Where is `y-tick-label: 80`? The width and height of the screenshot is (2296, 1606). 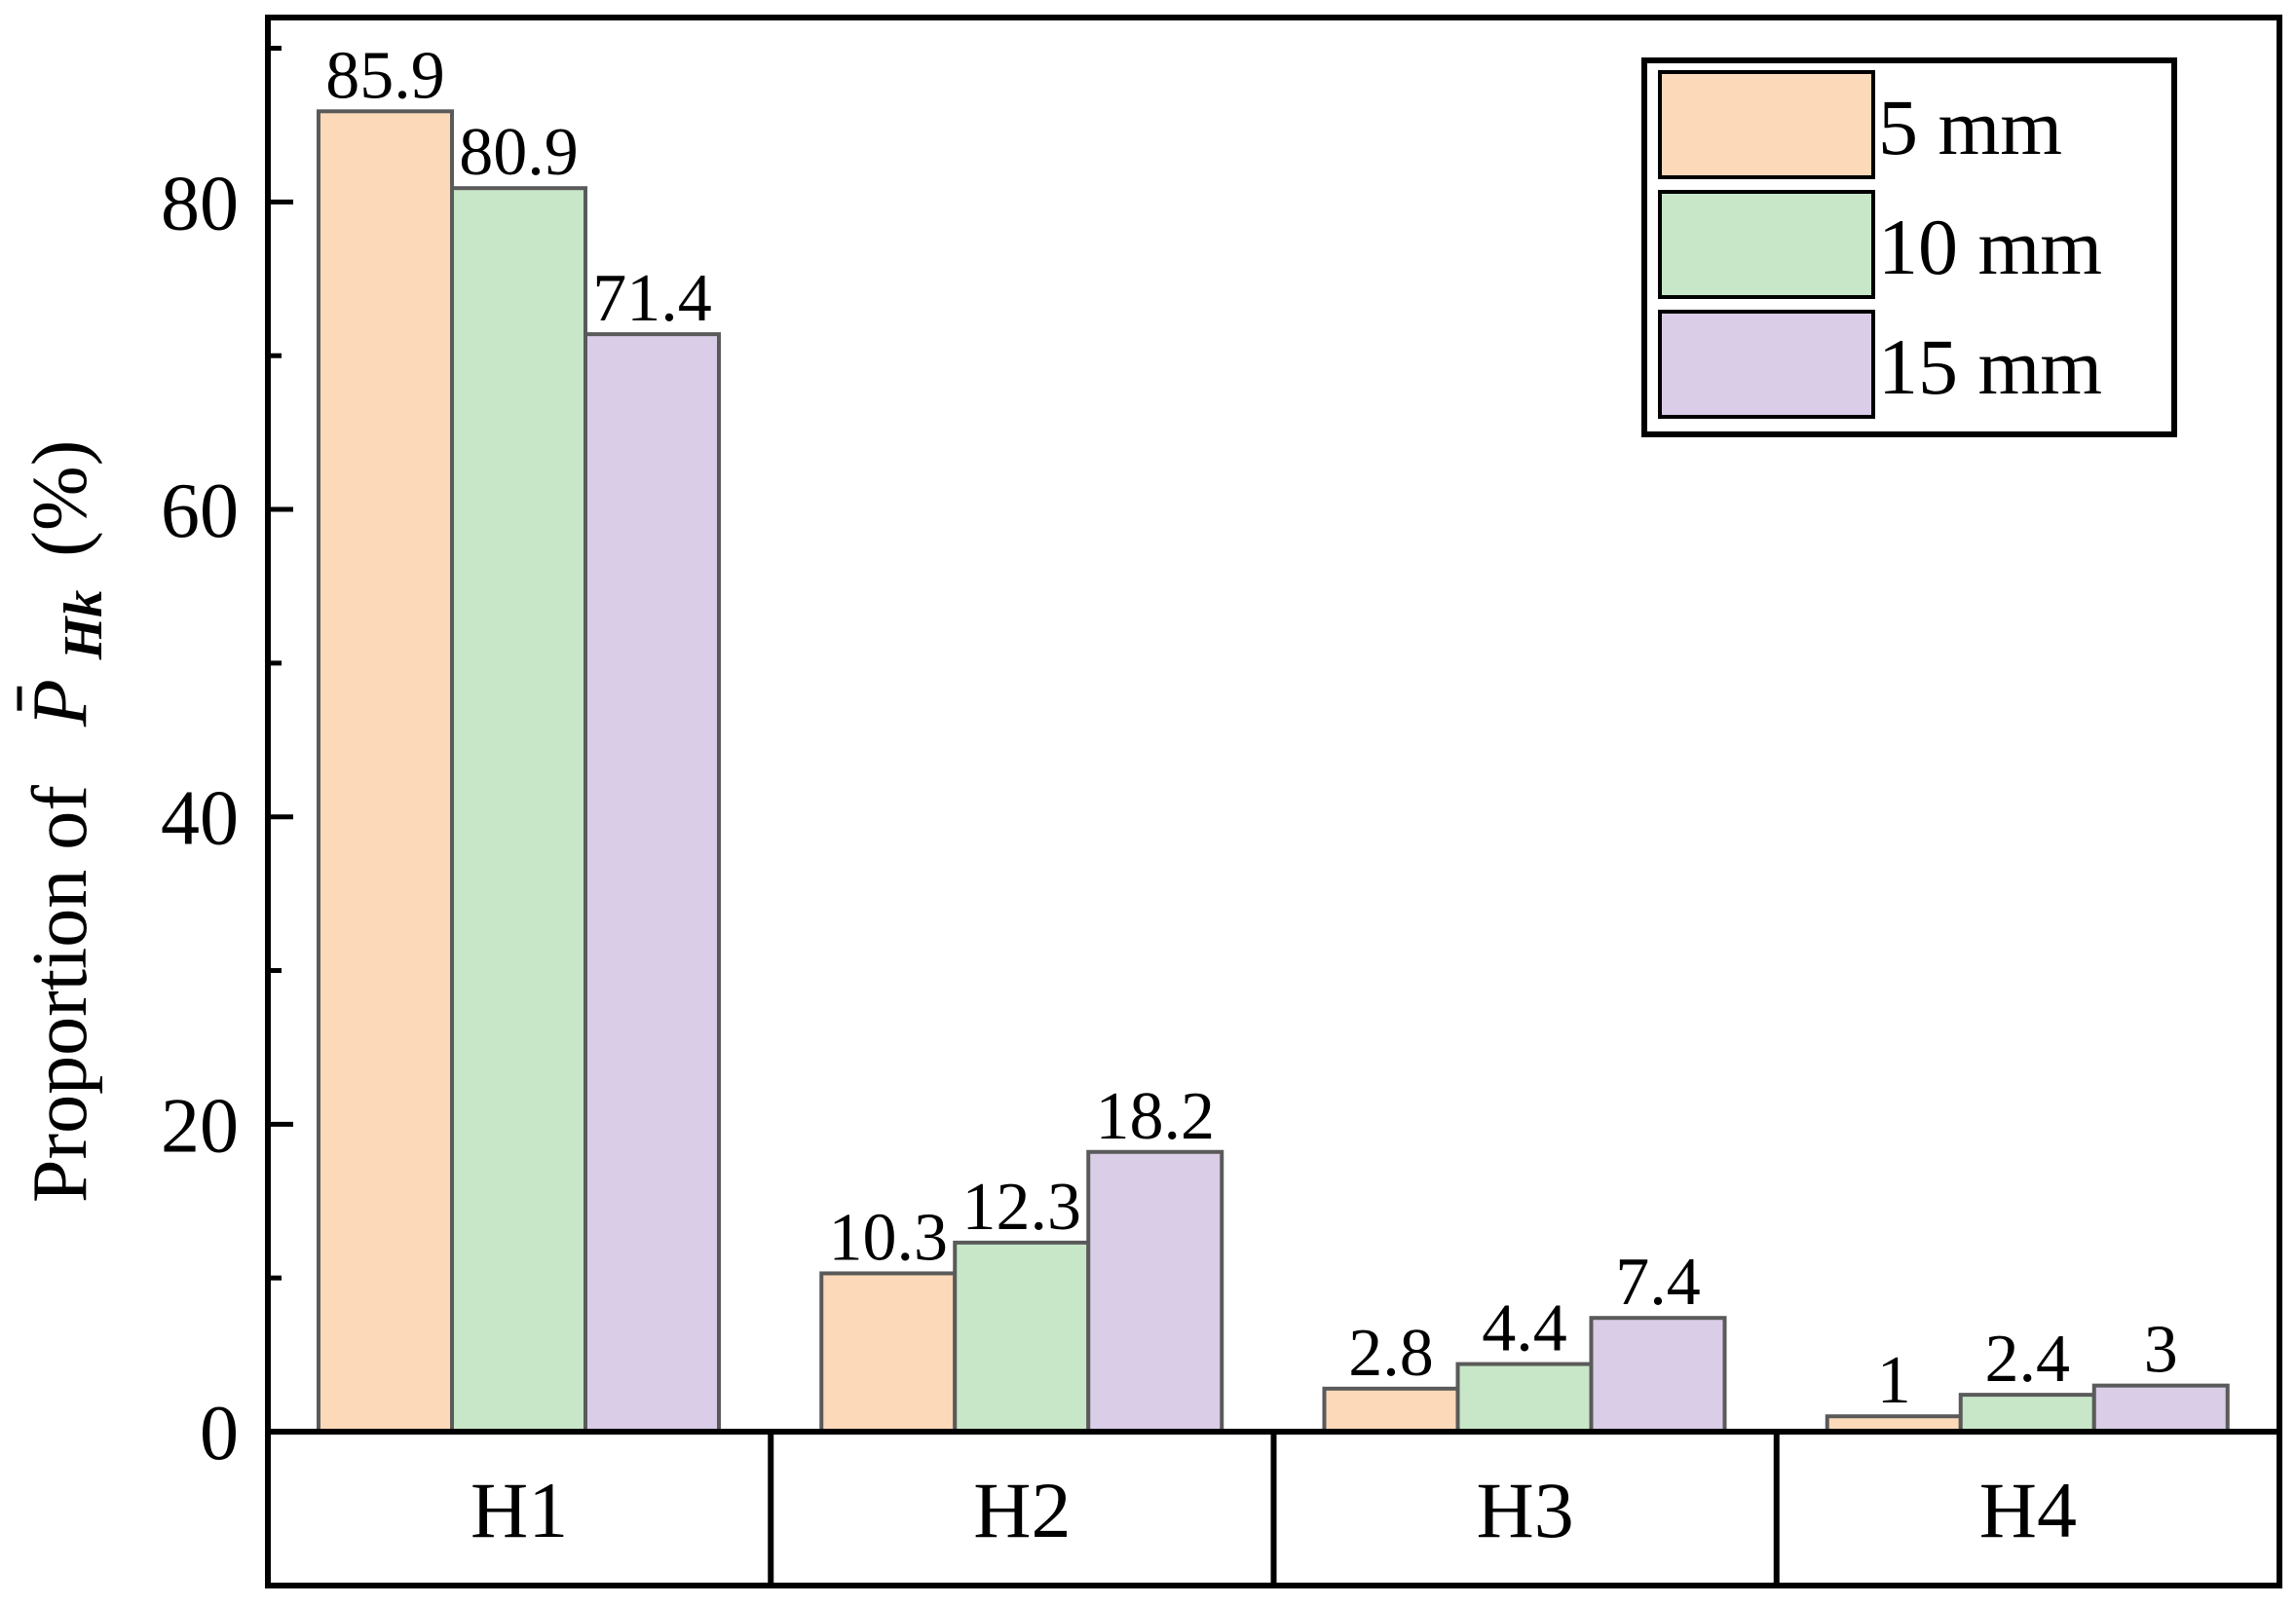
y-tick-label: 80 is located at coordinates (200, 203).